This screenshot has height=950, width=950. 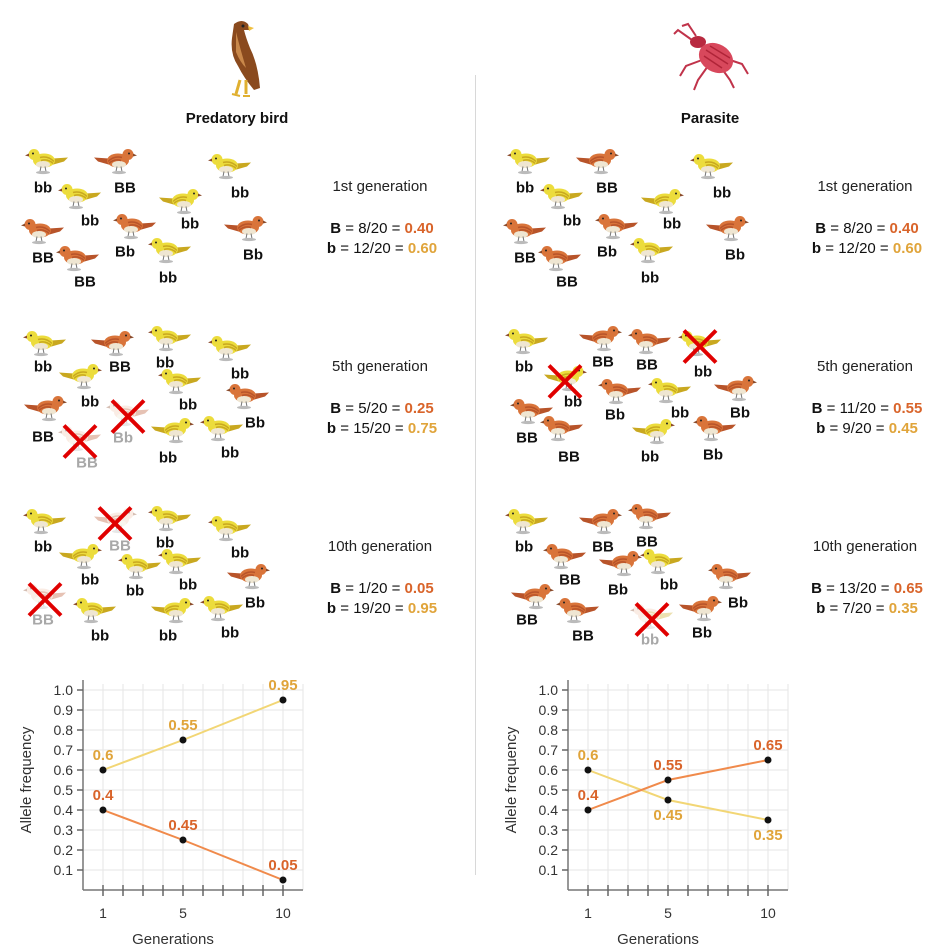 What do you see at coordinates (373, 588) in the screenshot?
I see `allele-fraction: 1/20` at bounding box center [373, 588].